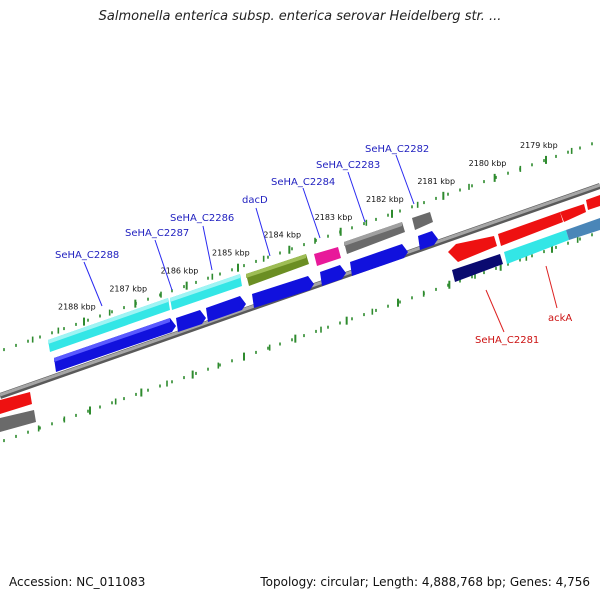  I want to click on gene-label: dacD, so click(255, 200).